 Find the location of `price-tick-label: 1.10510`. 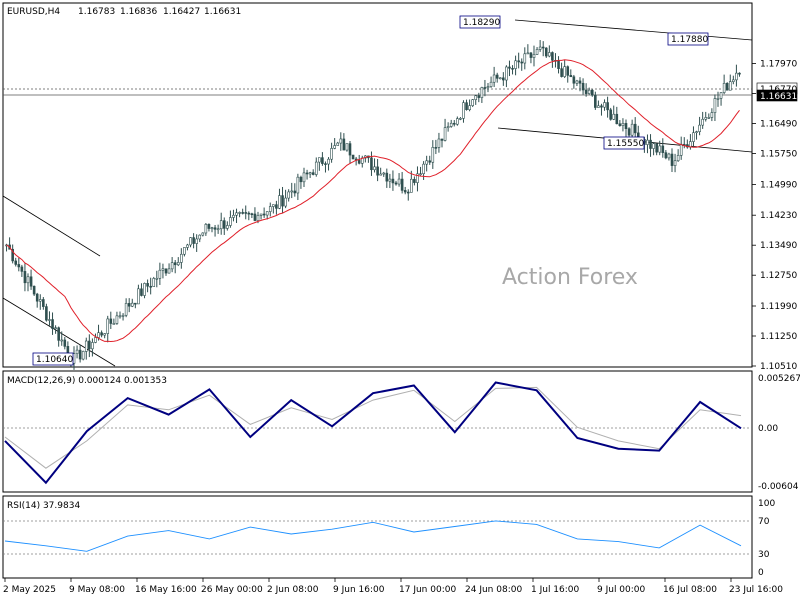

price-tick-label: 1.10510 is located at coordinates (778, 367).